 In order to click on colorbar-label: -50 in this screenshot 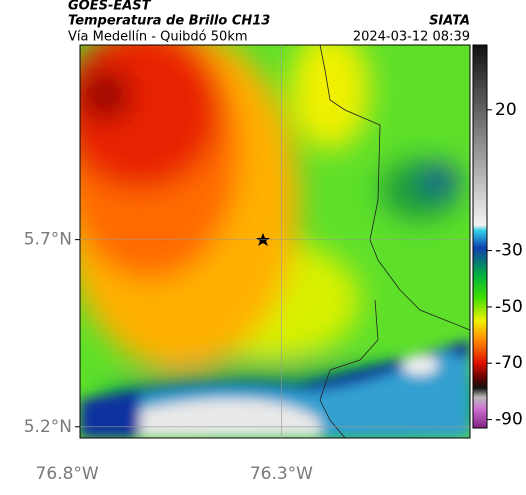, I will do `click(509, 307)`.